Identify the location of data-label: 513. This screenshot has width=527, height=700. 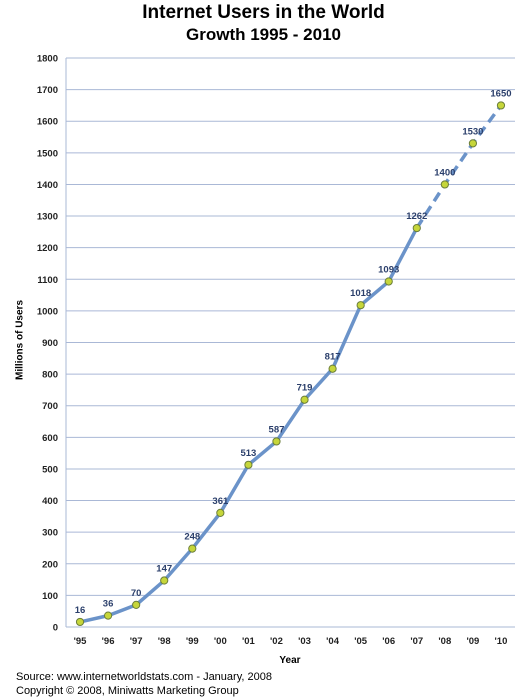
(248, 453).